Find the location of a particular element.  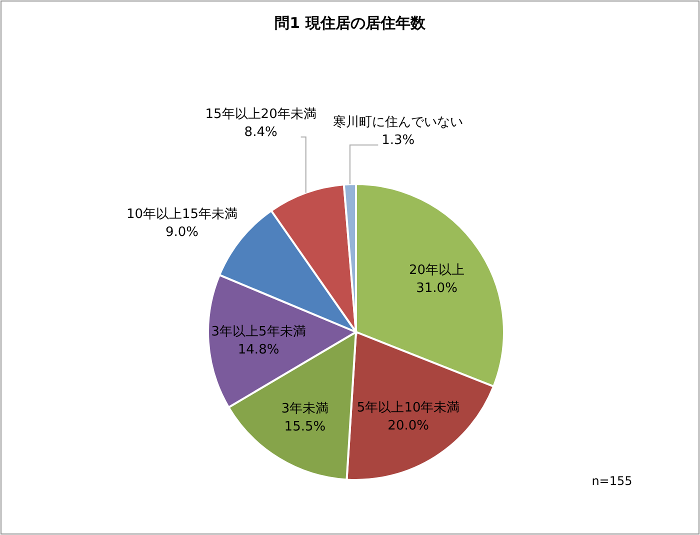

data-label: 15.5% is located at coordinates (305, 426).